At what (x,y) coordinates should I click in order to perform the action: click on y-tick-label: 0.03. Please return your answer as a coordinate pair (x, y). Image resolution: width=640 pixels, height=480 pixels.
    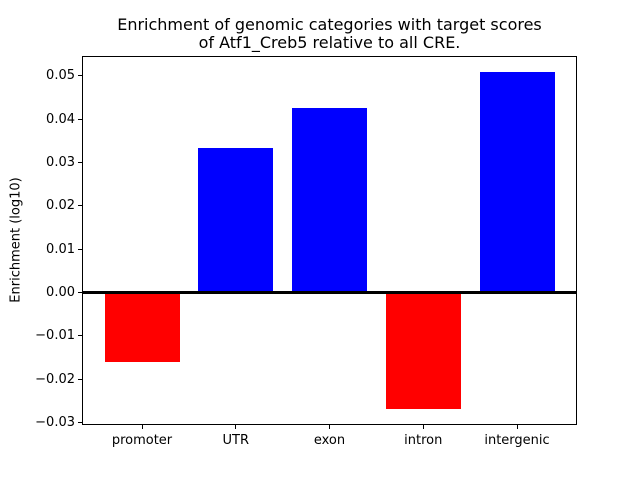
    Looking at the image, I should click on (60, 163).